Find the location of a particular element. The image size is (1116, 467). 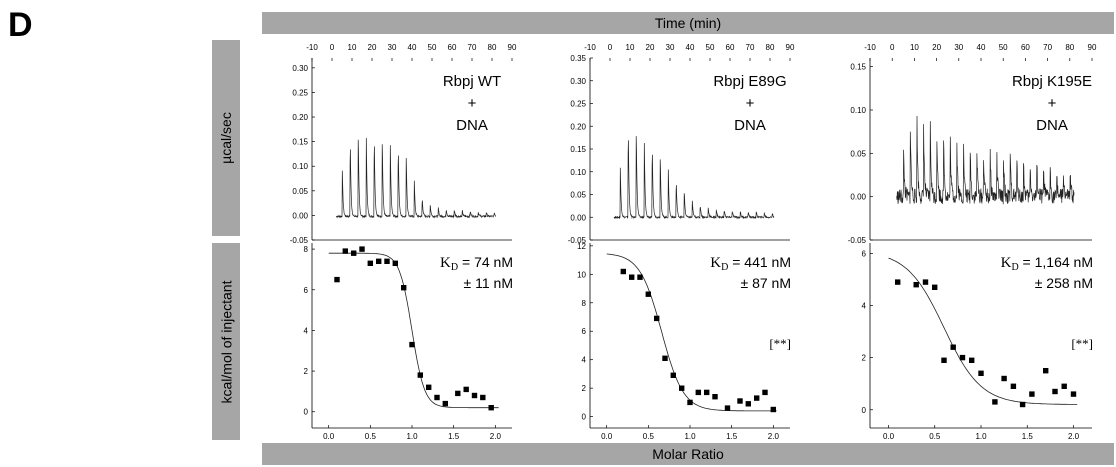

y-tick-label: 0 is located at coordinates (584, 417).